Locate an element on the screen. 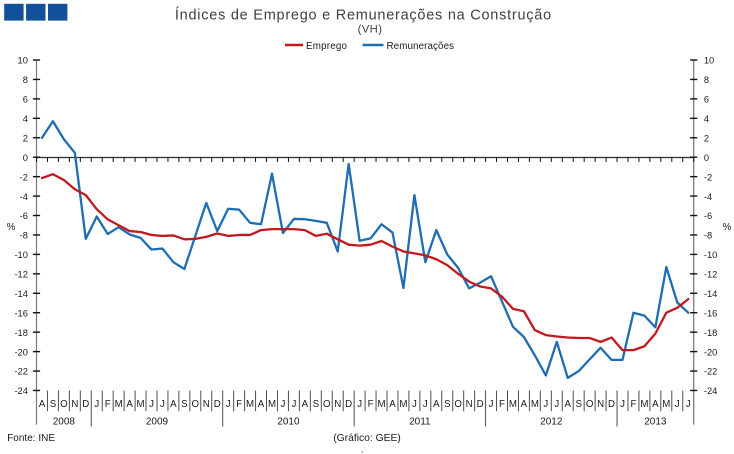  svg-text: Emprego is located at coordinates (327, 46).